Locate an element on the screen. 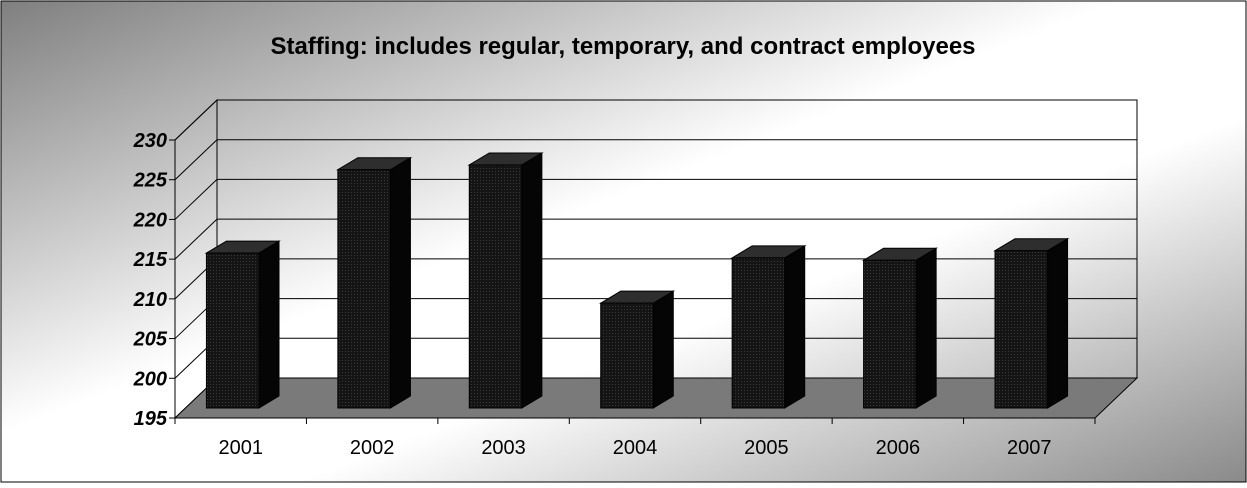 The image size is (1247, 488). bar-2002 is located at coordinates (374, 282).